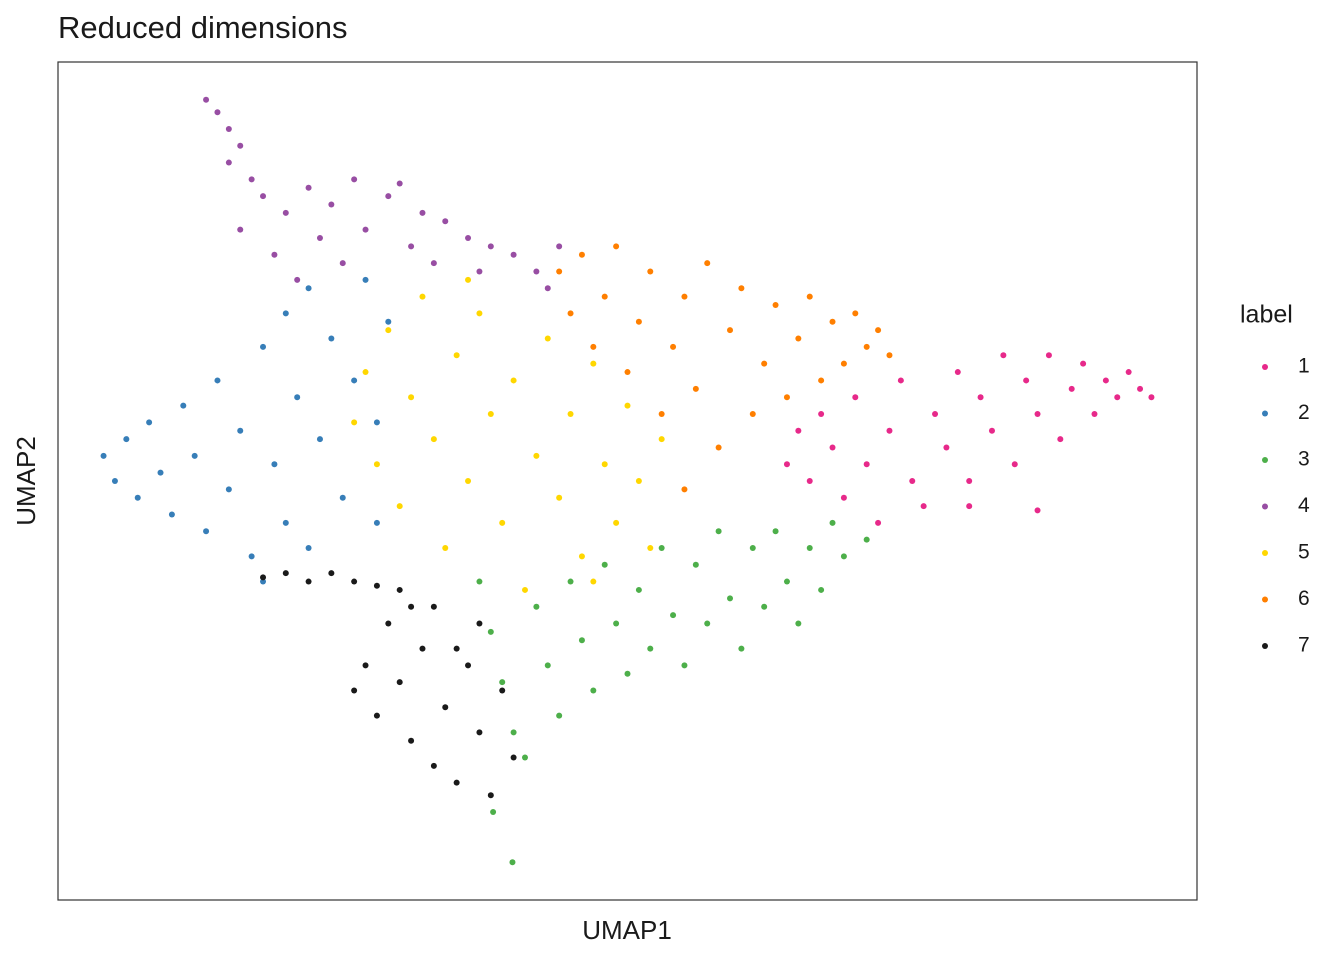 The height and width of the screenshot is (965, 1344). What do you see at coordinates (627, 930) in the screenshot?
I see `x-axis-label: UMAP1` at bounding box center [627, 930].